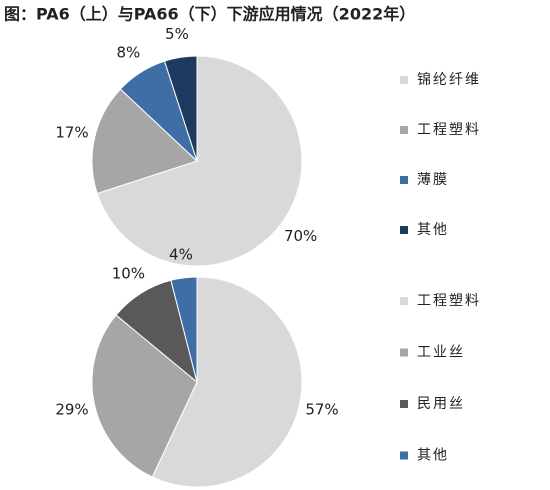 The width and height of the screenshot is (550, 490). Describe the element at coordinates (449, 79) in the screenshot. I see `legend-label: 锦纶纤维` at that location.